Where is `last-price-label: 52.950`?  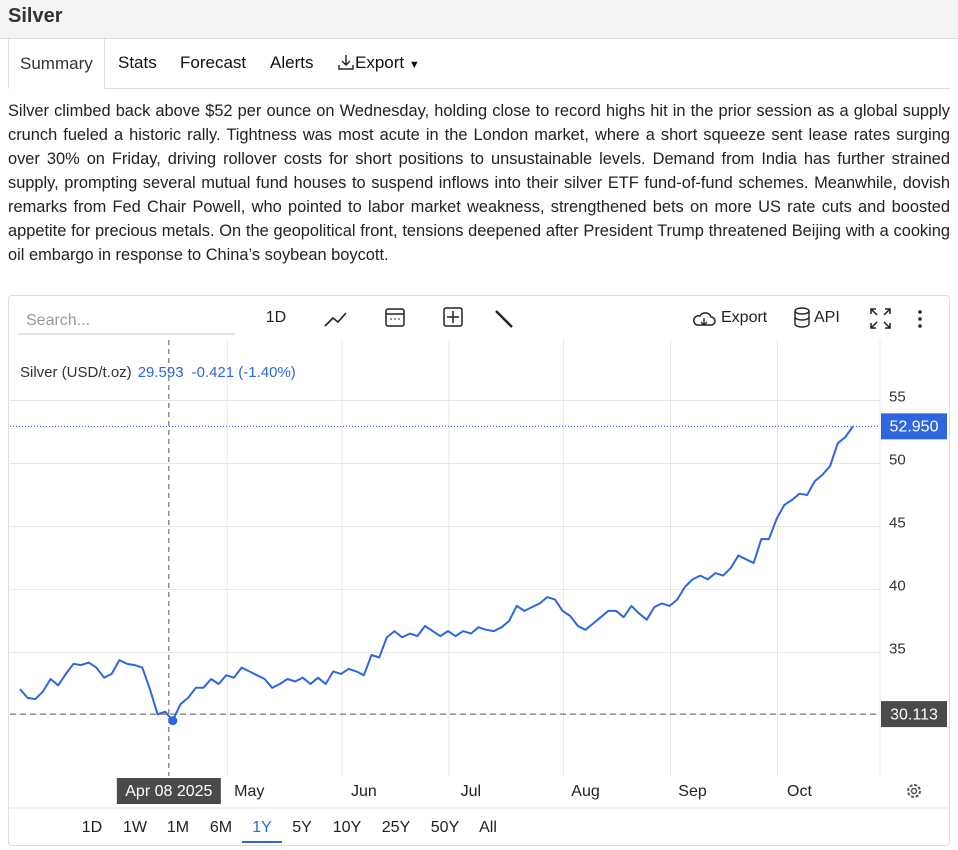
last-price-label: 52.950 is located at coordinates (914, 427).